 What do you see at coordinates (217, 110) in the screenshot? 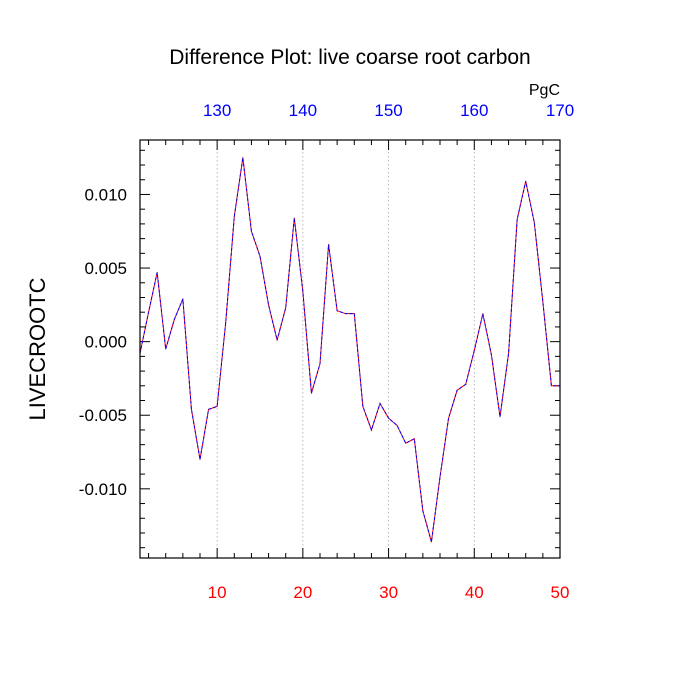
I see `x-top-tick-label: 130` at bounding box center [217, 110].